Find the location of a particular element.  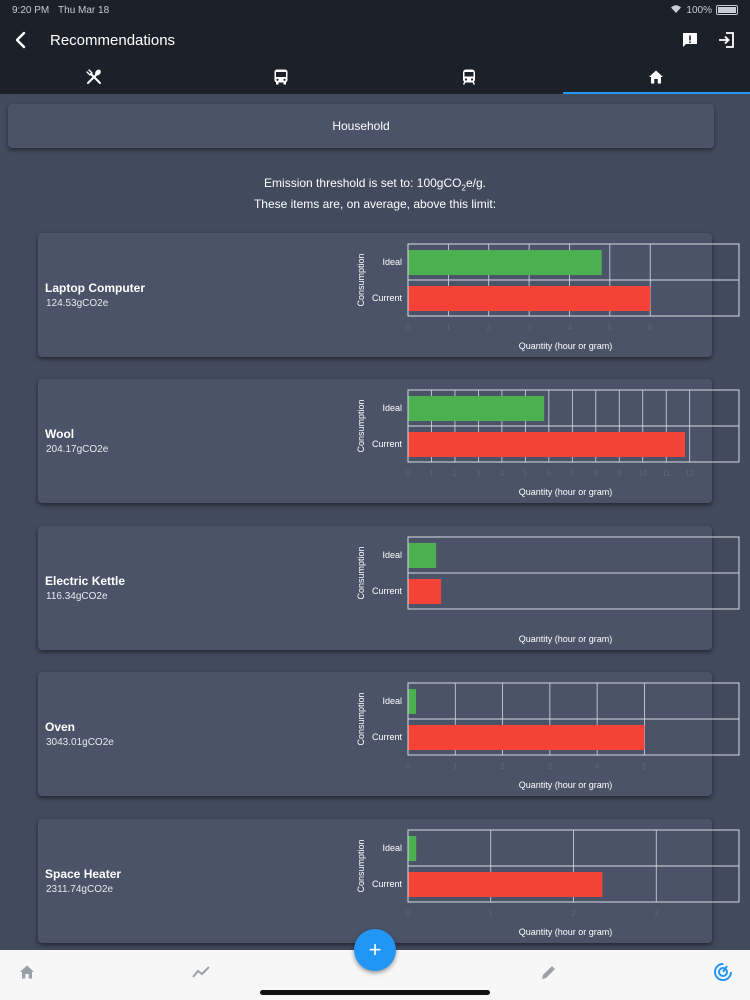

train-icon is located at coordinates (468, 77).